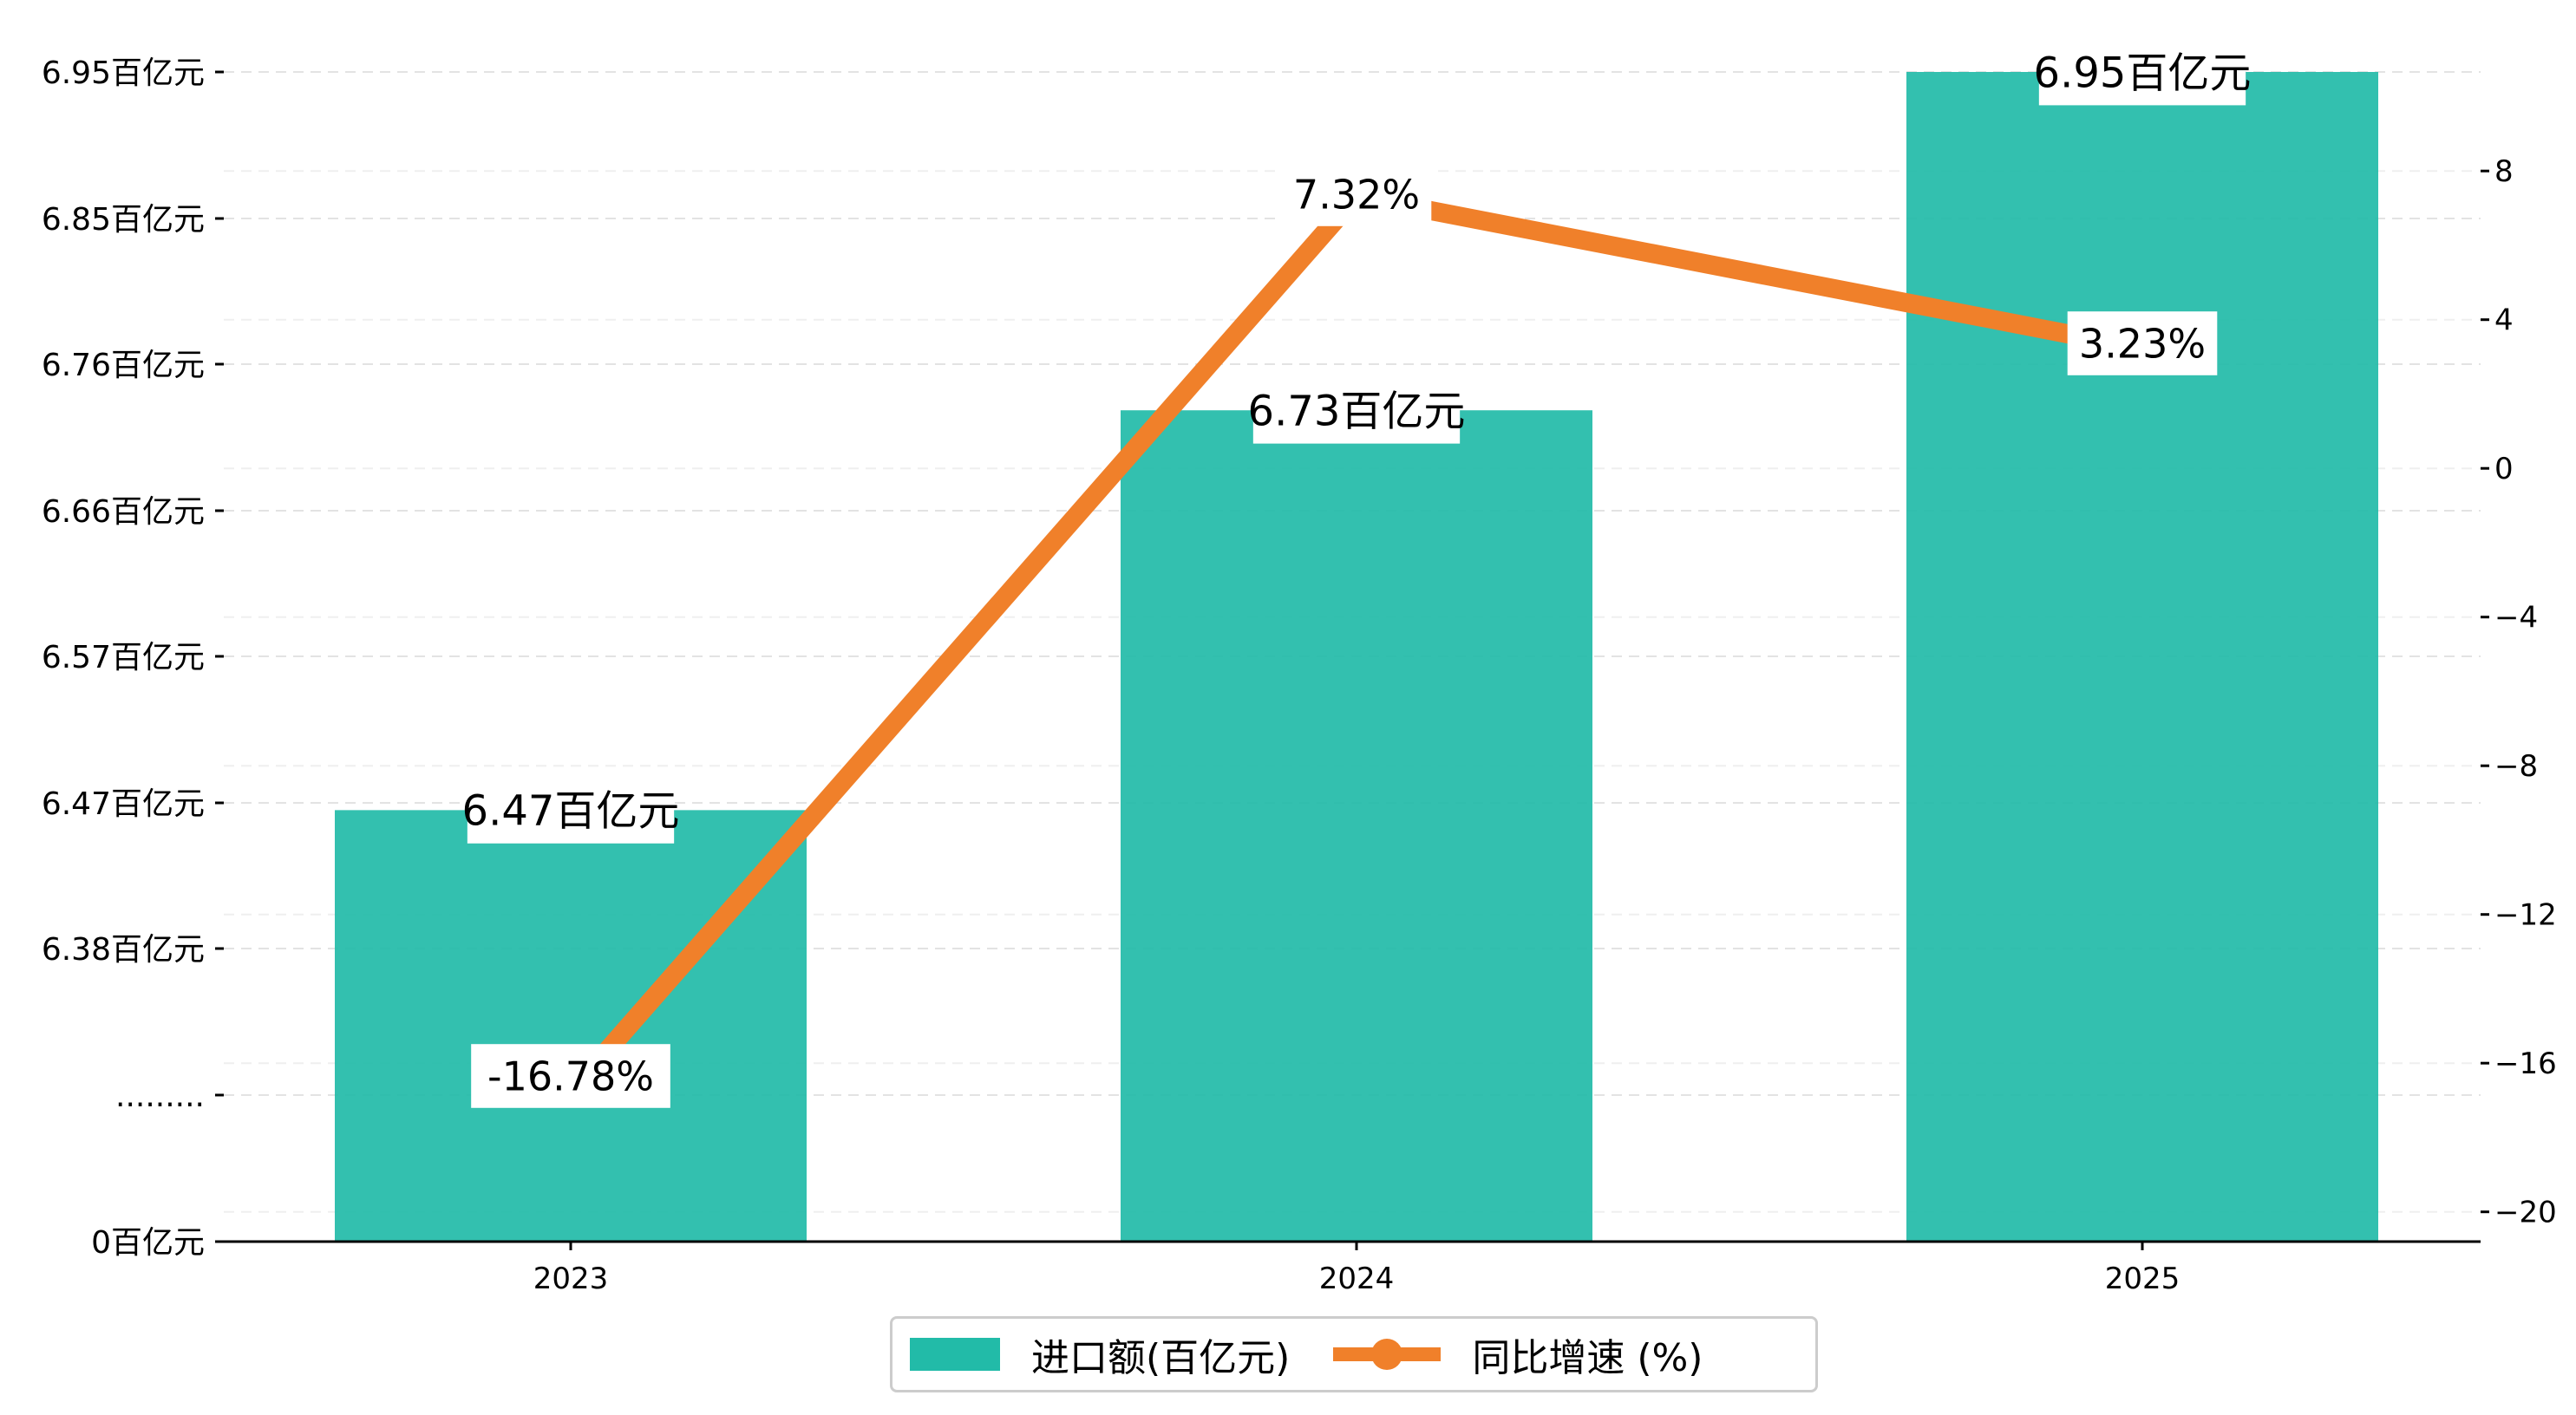 This screenshot has width=2576, height=1415. Describe the element at coordinates (123, 512) in the screenshot. I see `y-left-tick-label: 6.66百亿元` at that location.